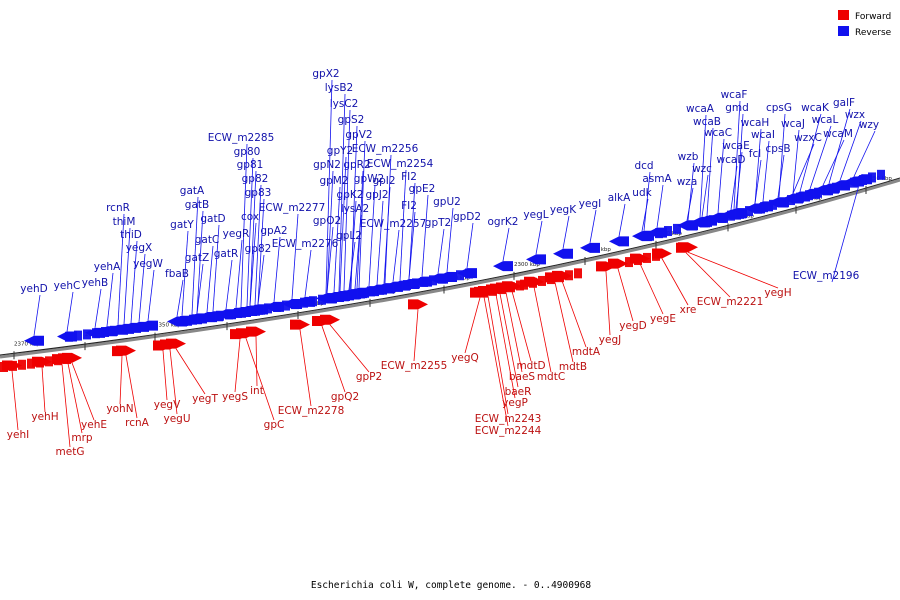 This screenshot has width=900, height=600. What do you see at coordinates (327, 165) in the screenshot?
I see `gene-gpn2-label: gpN2` at bounding box center [327, 165].